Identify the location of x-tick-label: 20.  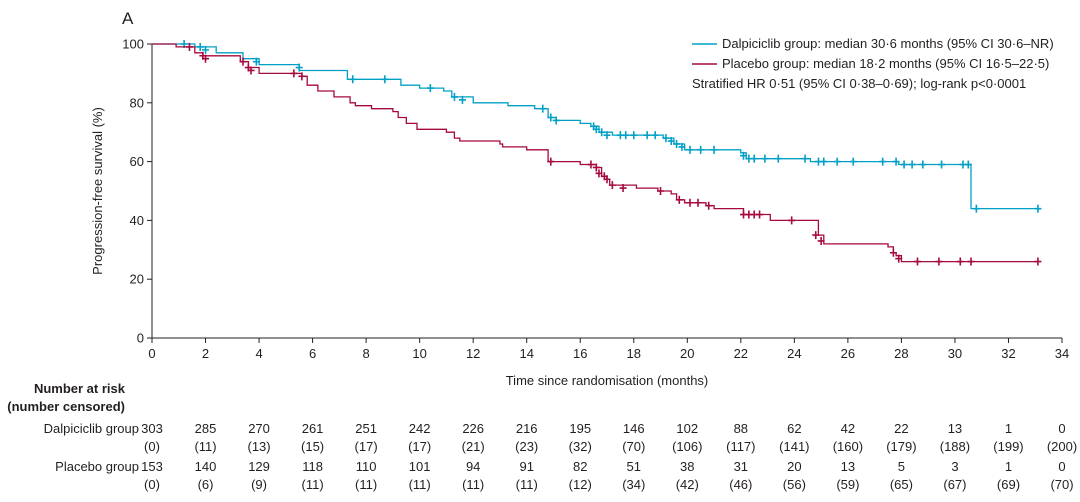
(687, 353).